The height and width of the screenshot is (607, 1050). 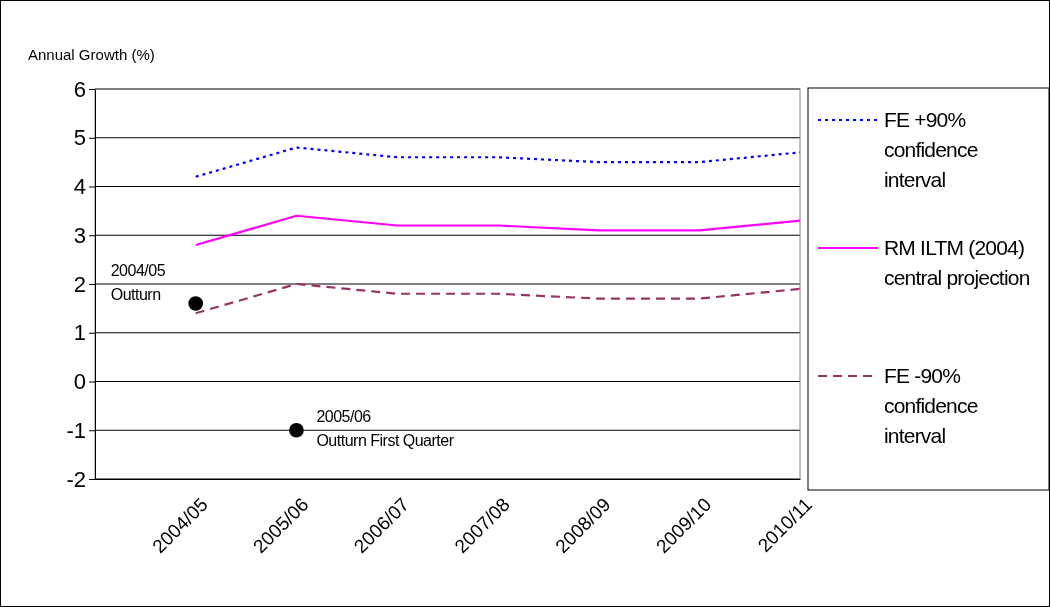 What do you see at coordinates (79, 333) in the screenshot?
I see `y-tick-label: 1` at bounding box center [79, 333].